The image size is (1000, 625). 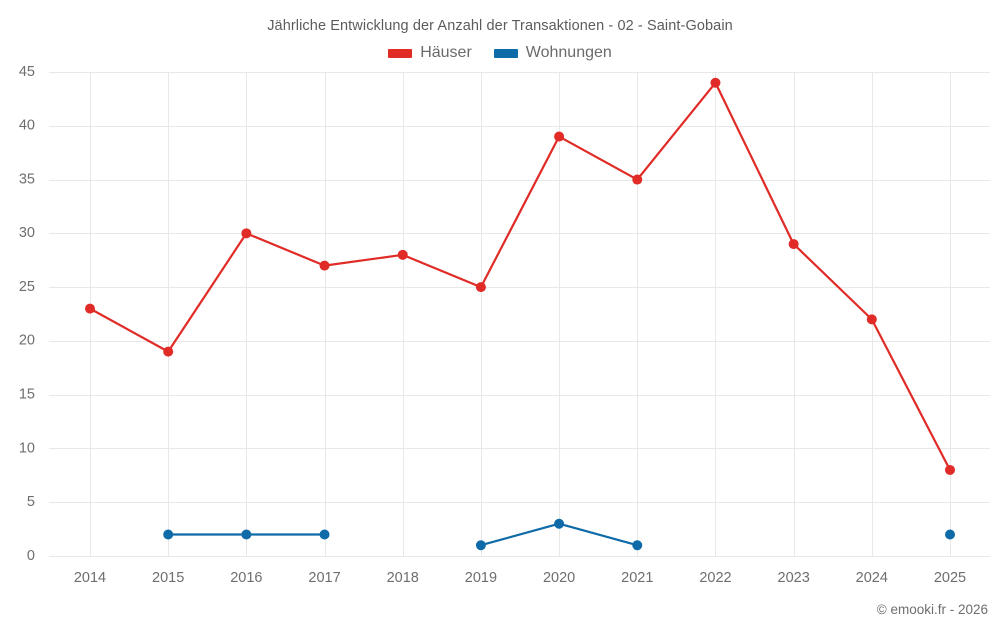 What do you see at coordinates (950, 578) in the screenshot?
I see `x-tick-label: 2025` at bounding box center [950, 578].